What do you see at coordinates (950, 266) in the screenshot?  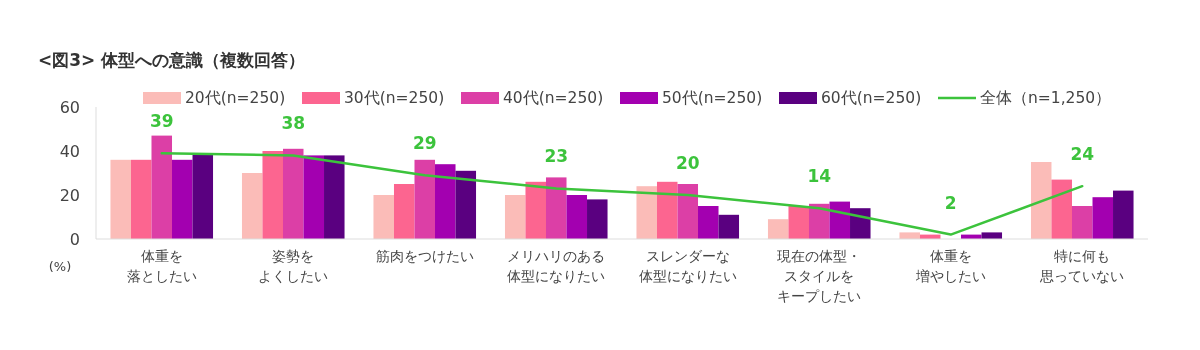 I see `x-tick-label: 体重を増やしたい` at bounding box center [950, 266].